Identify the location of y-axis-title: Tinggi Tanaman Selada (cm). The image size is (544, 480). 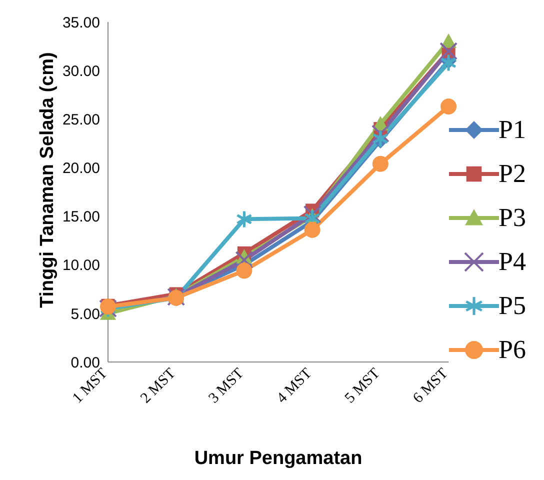
(47, 180).